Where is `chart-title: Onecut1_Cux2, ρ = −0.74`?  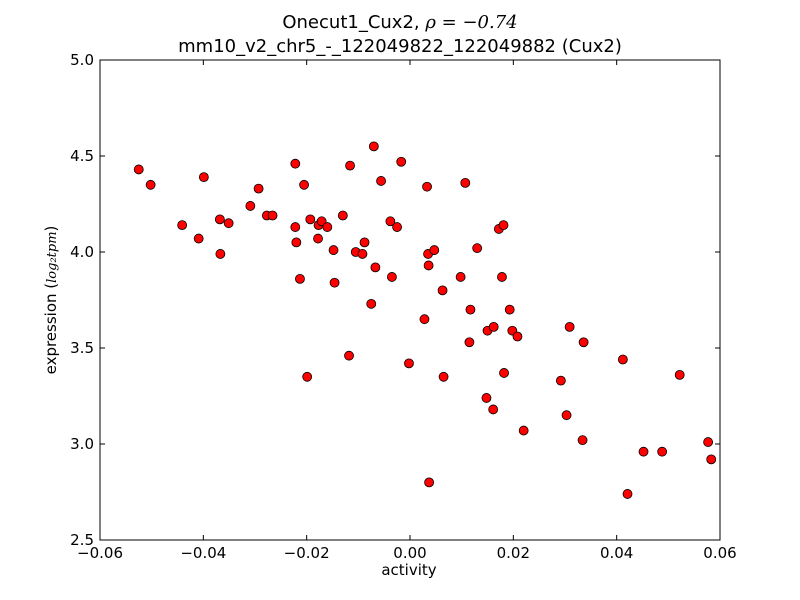
chart-title: Onecut1_Cux2, ρ = −0.74 is located at coordinates (400, 22).